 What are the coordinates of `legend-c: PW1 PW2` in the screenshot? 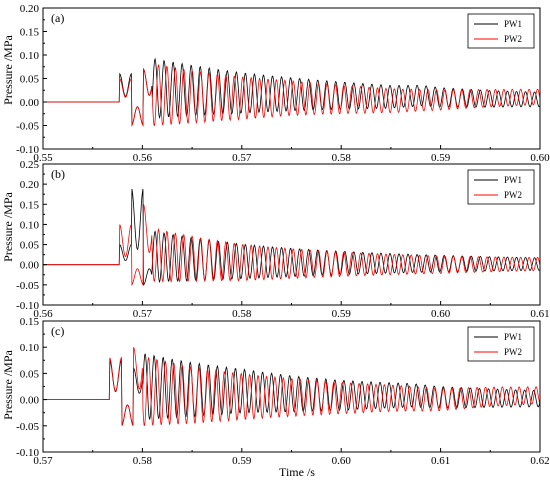 It's located at (501, 344).